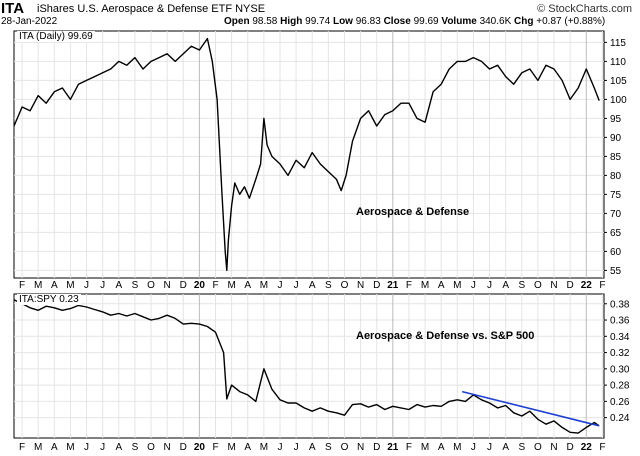 This screenshot has height=456, width=640. What do you see at coordinates (616, 271) in the screenshot?
I see `y-tick-label: 55` at bounding box center [616, 271].